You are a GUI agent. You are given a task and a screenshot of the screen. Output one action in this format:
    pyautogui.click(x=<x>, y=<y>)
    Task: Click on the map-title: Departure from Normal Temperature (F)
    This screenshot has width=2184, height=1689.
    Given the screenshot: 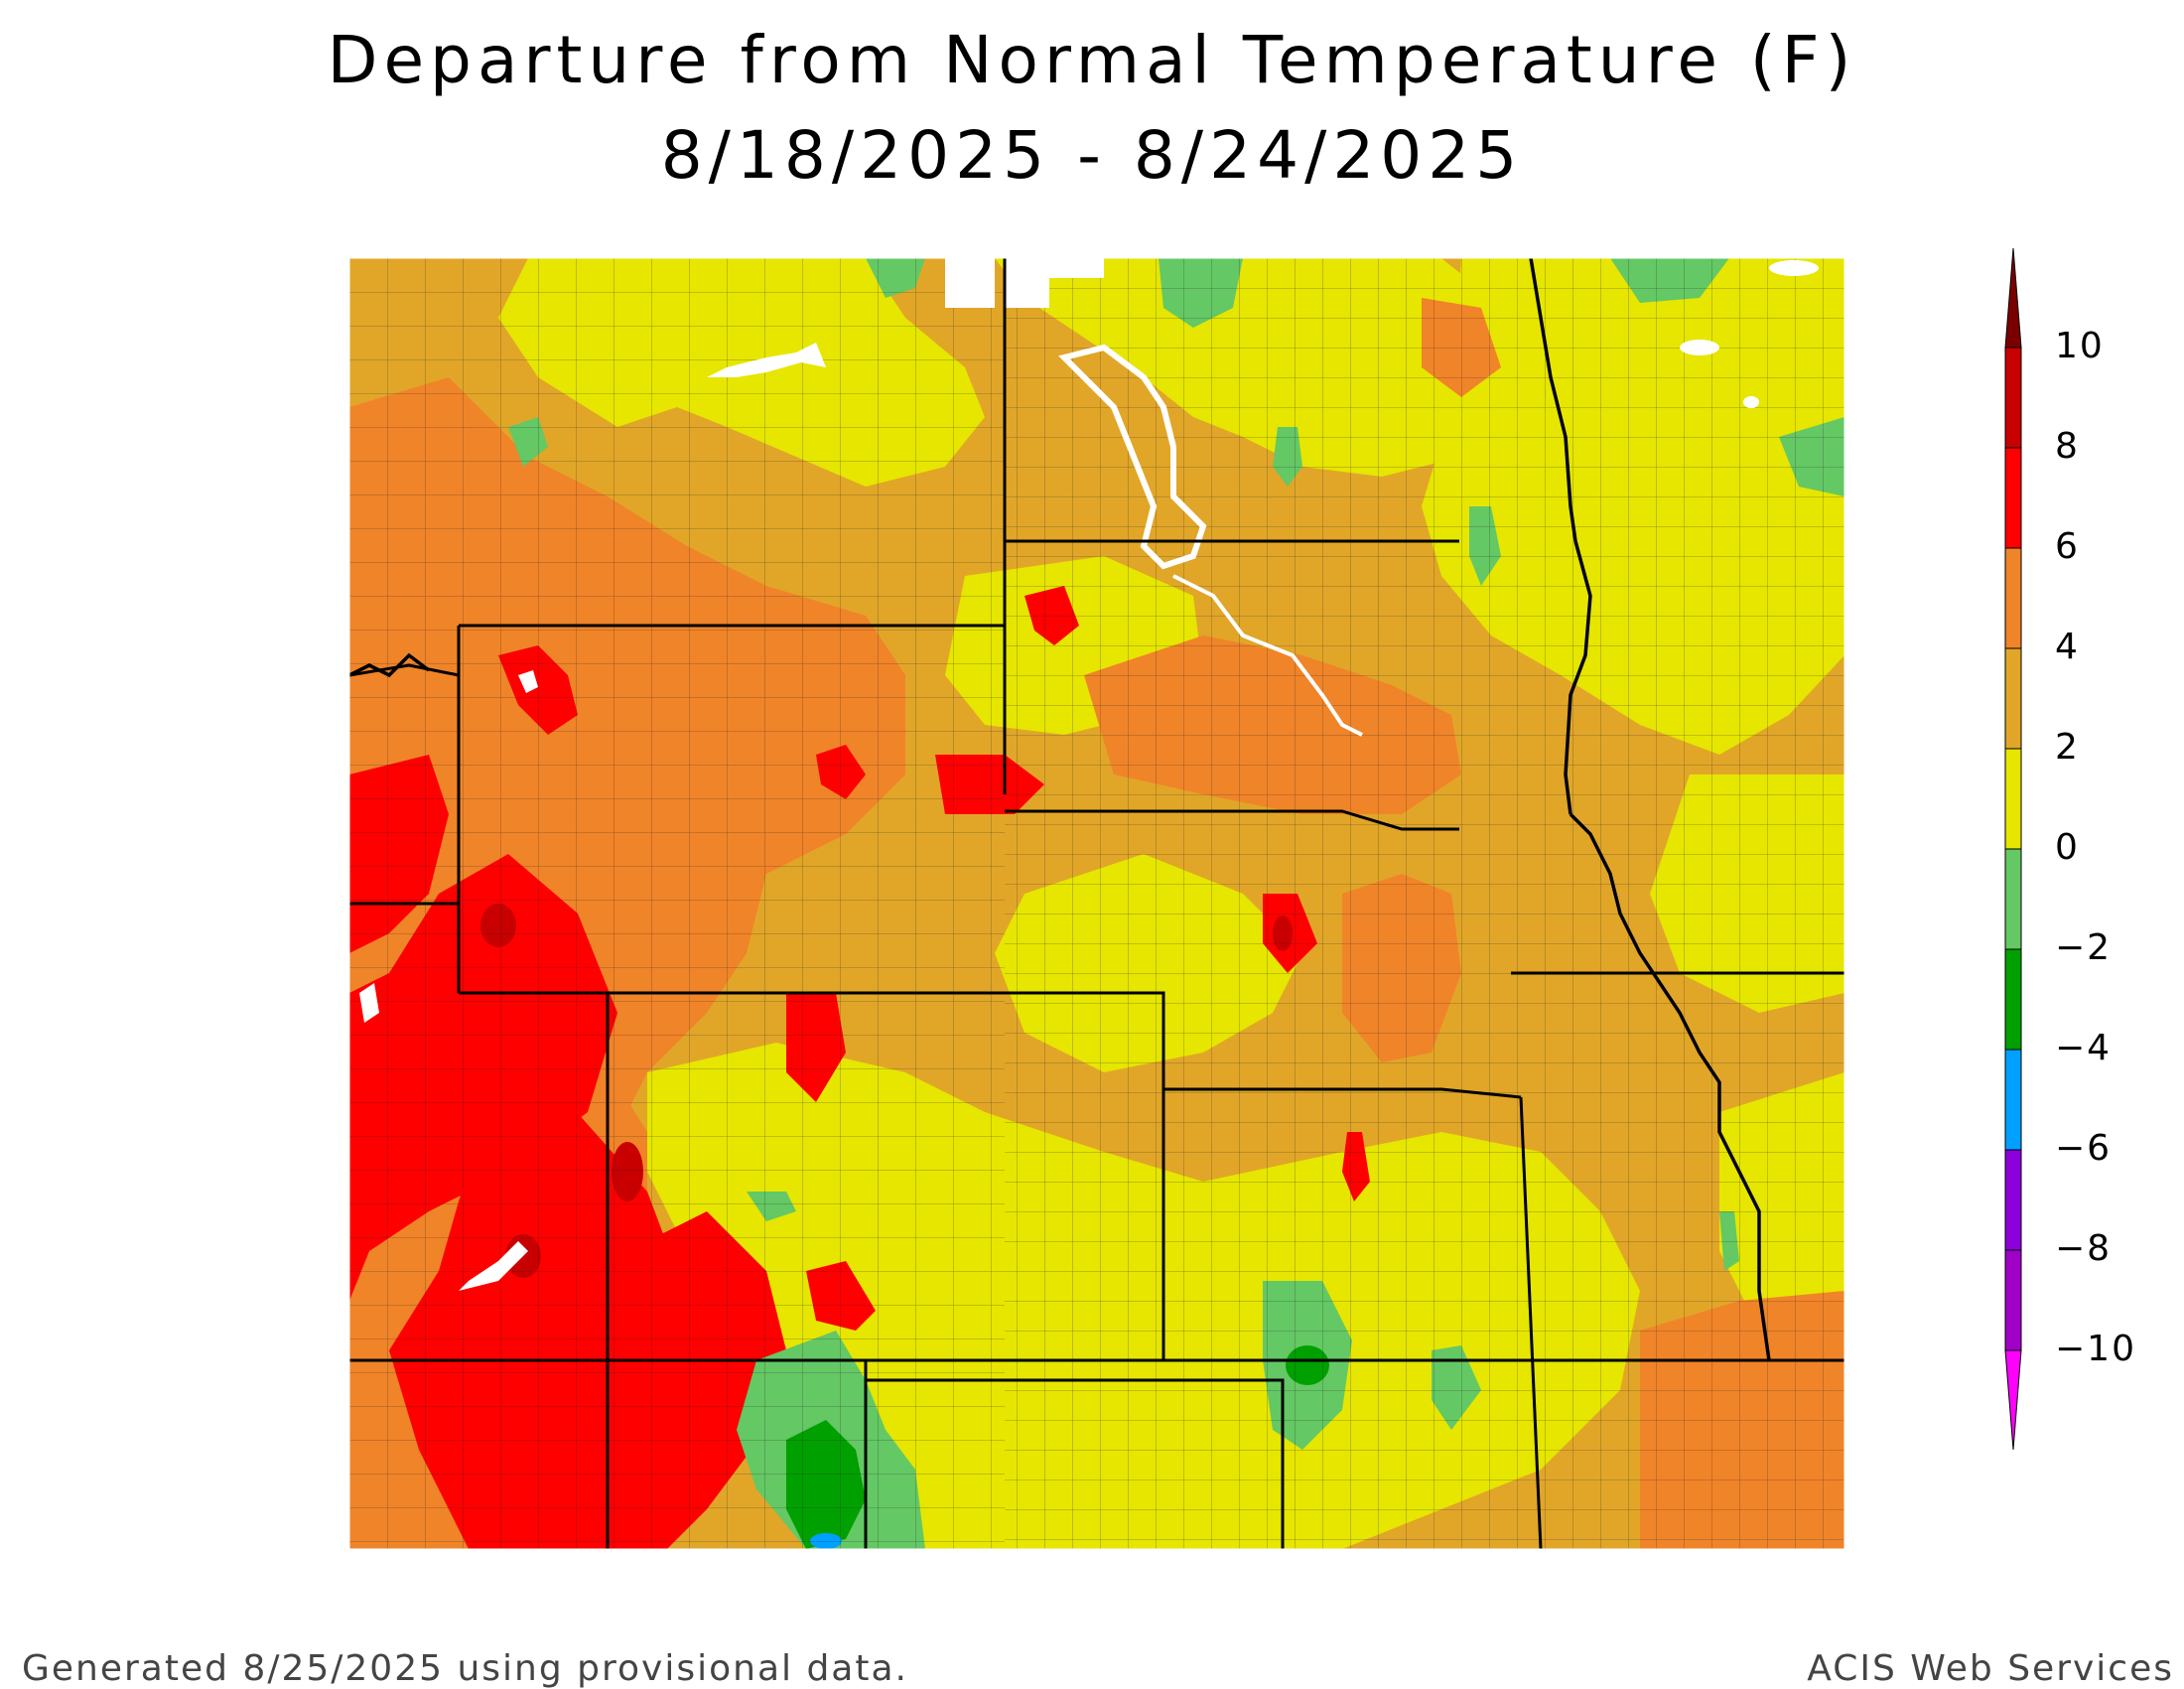 What is the action you would take?
    pyautogui.click(x=1092, y=60)
    